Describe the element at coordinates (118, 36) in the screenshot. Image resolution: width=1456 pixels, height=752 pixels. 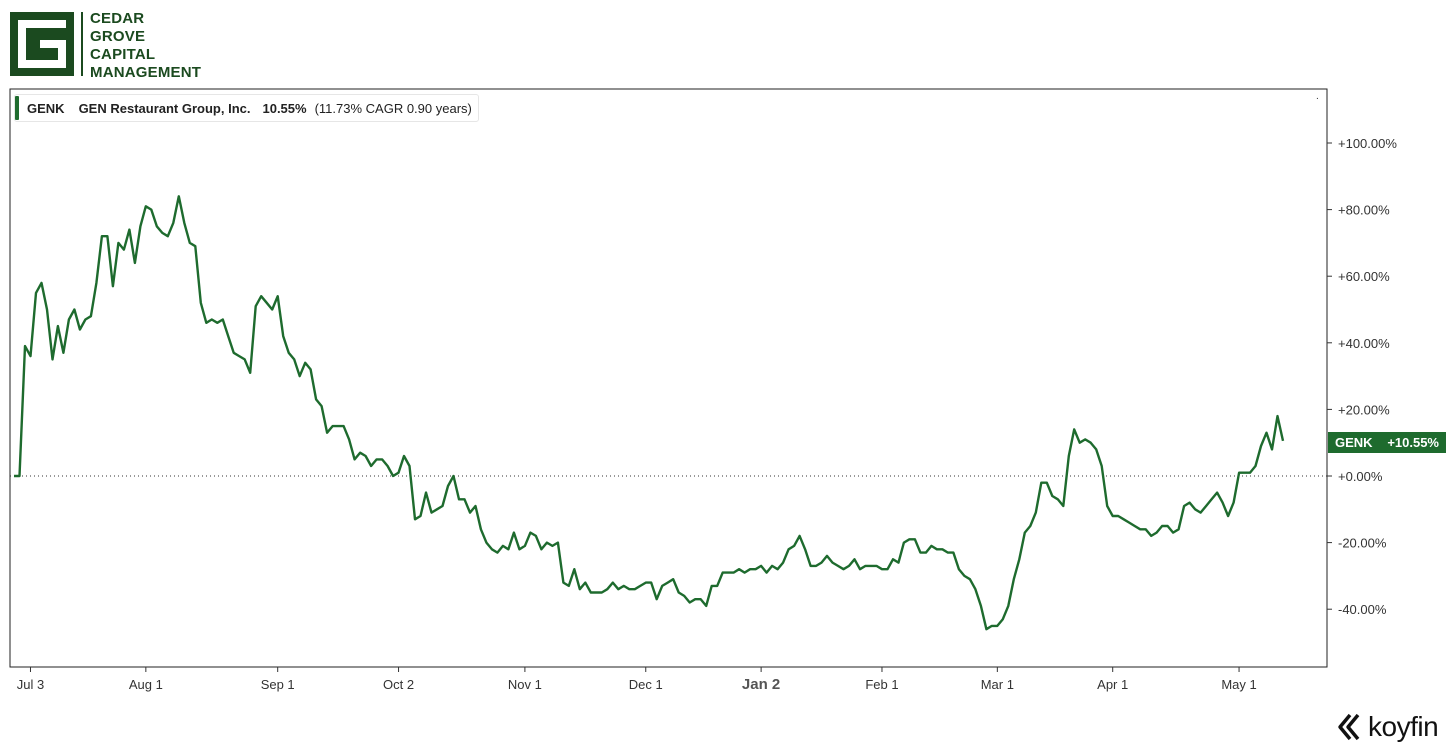
I see `logo-line-2: GROVE` at that location.